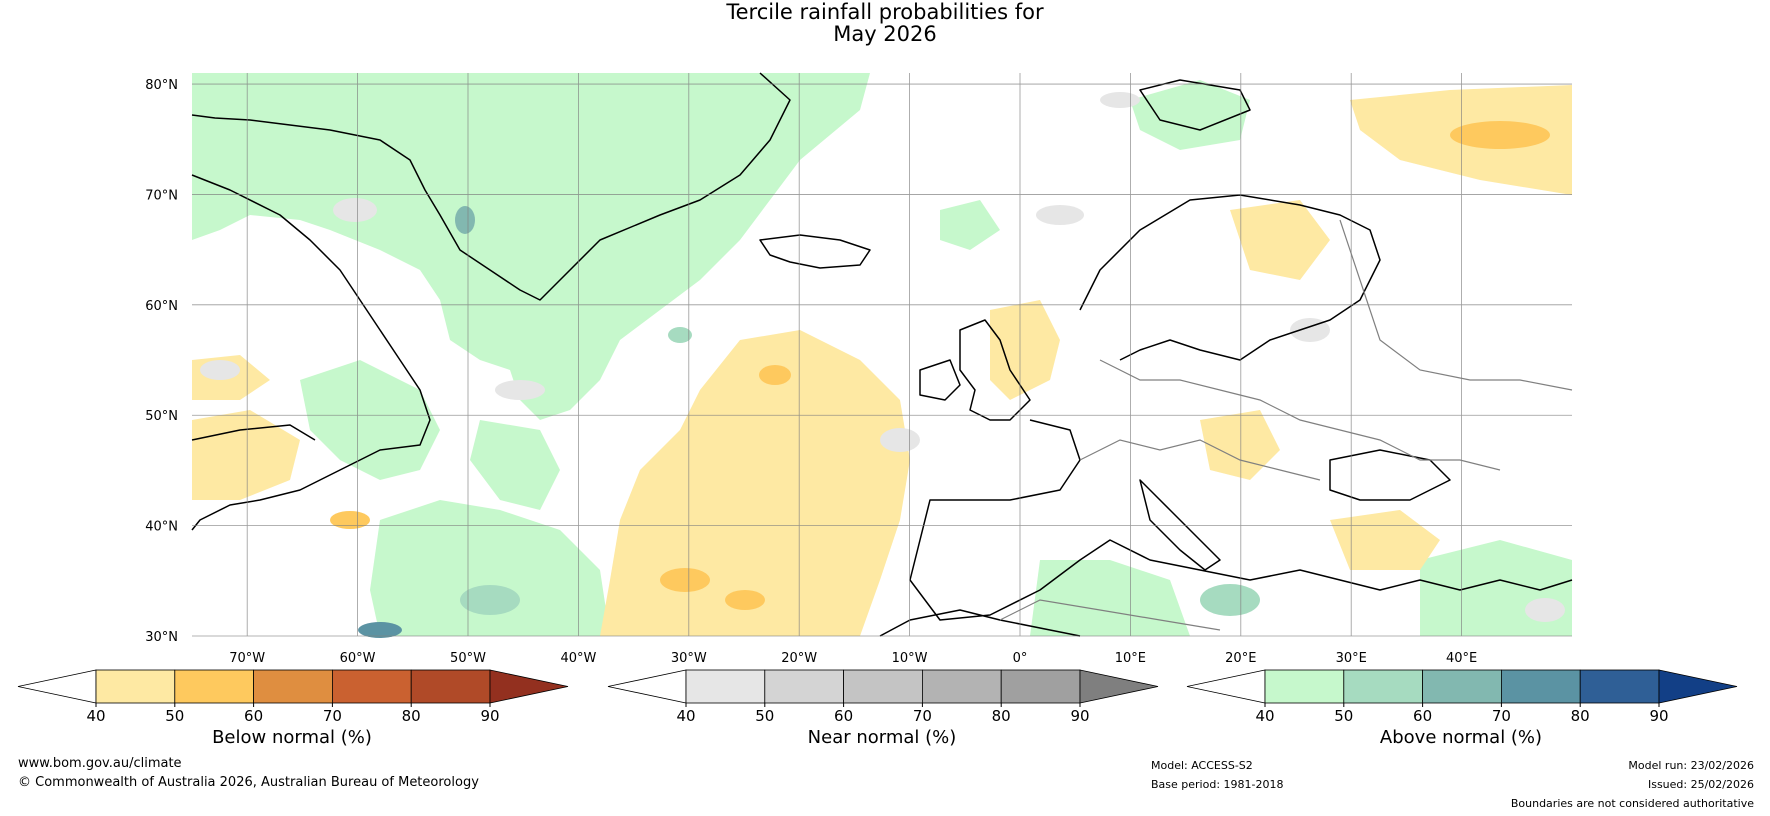 Image resolution: width=1770 pixels, height=816 pixels. I want to click on footer-issued: Issued: 25/02/2026, so click(1700, 784).